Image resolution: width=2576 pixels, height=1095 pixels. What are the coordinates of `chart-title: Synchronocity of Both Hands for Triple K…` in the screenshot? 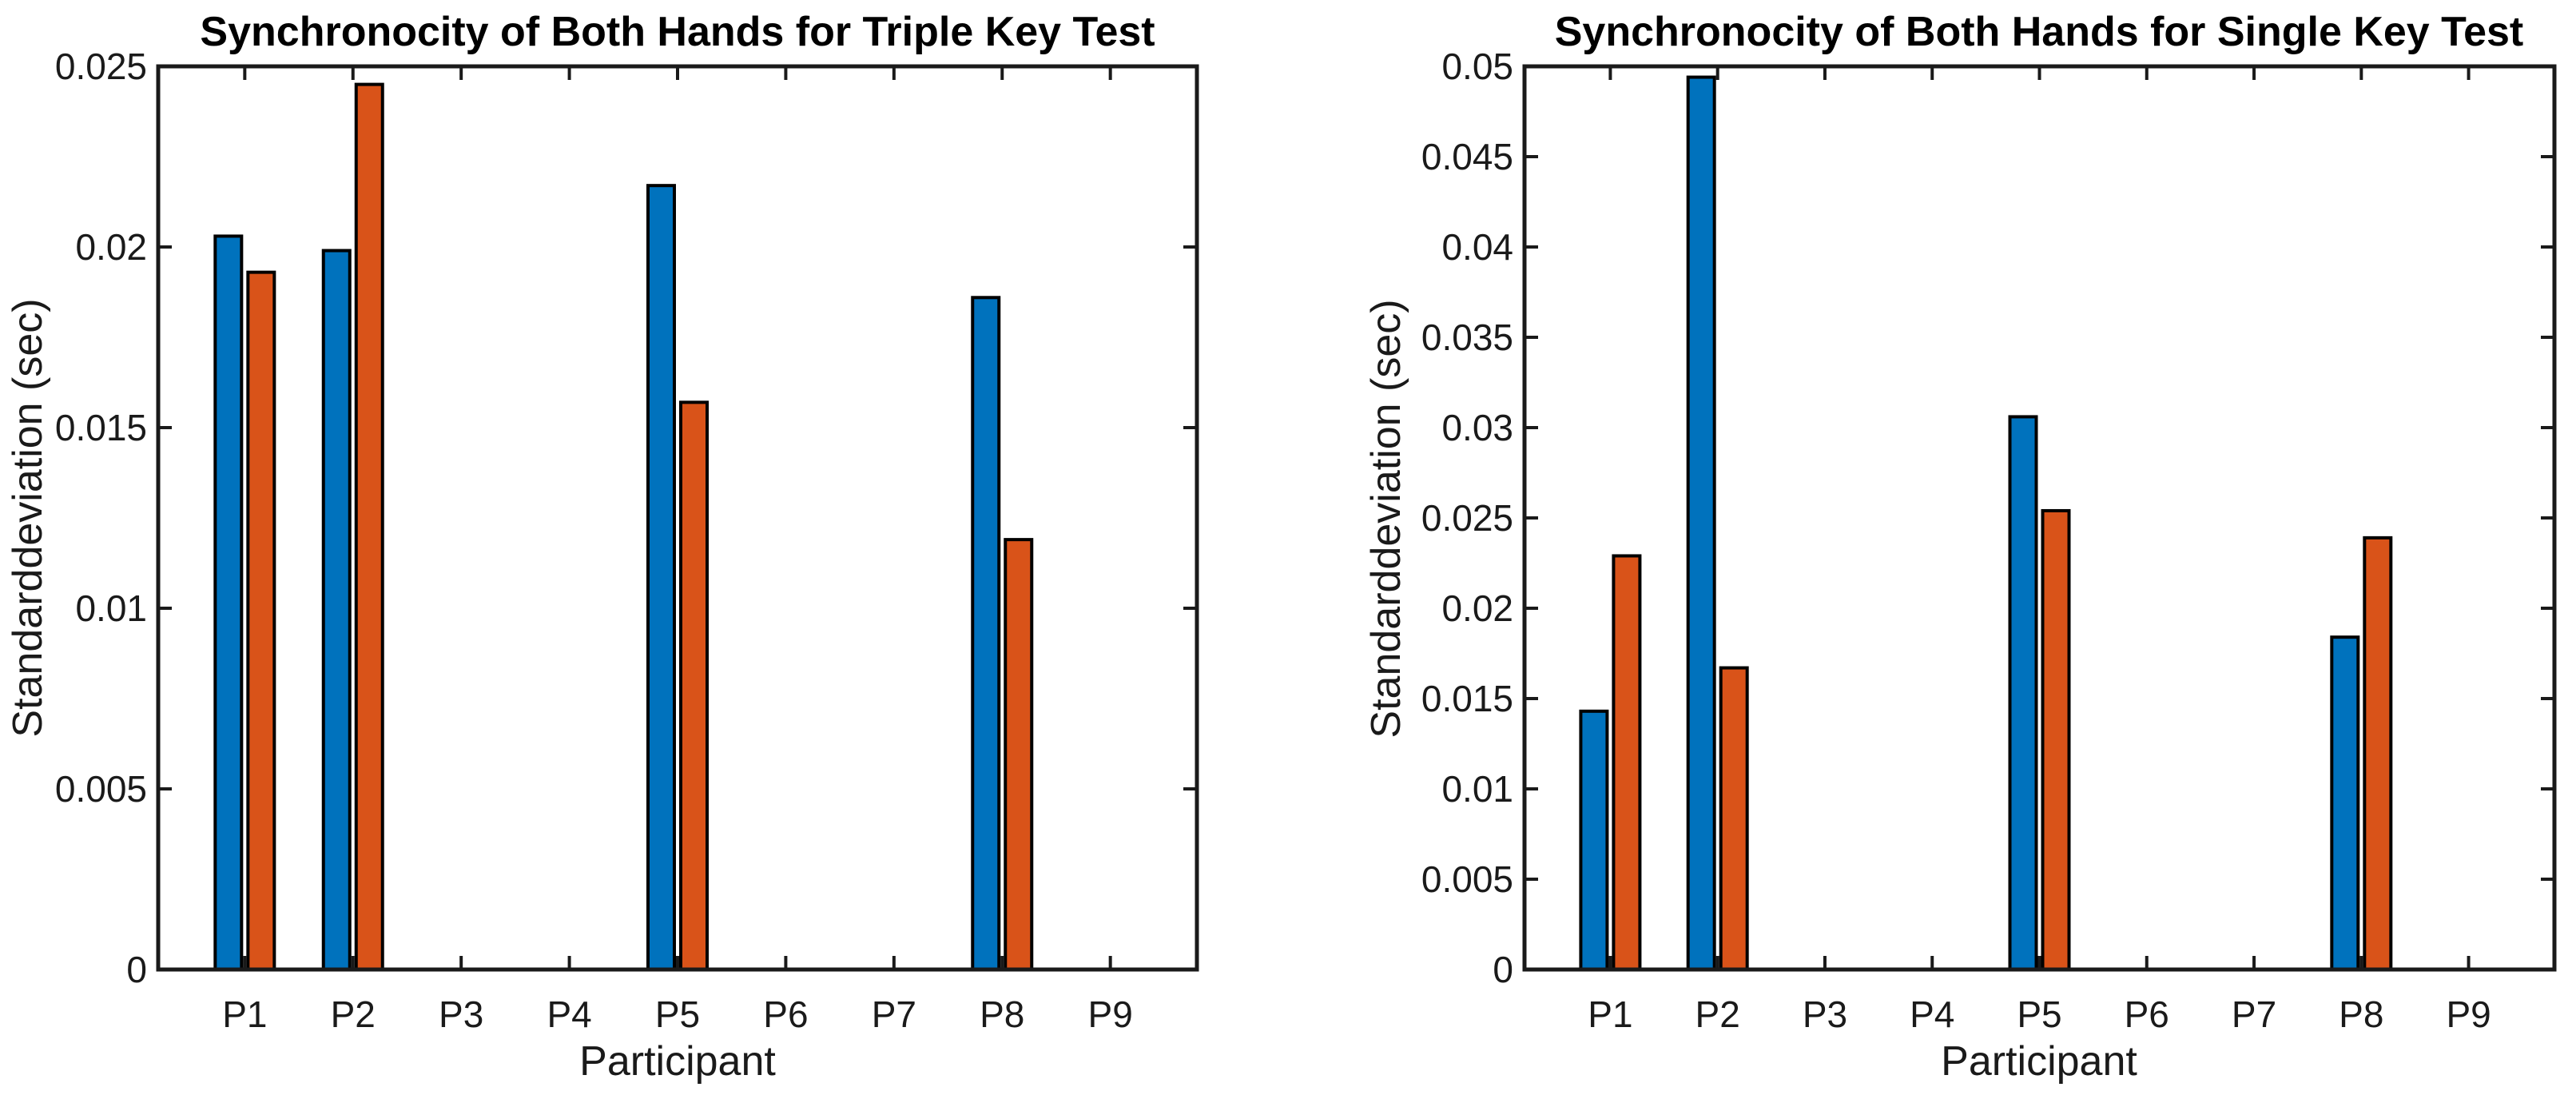 It's located at (677, 32).